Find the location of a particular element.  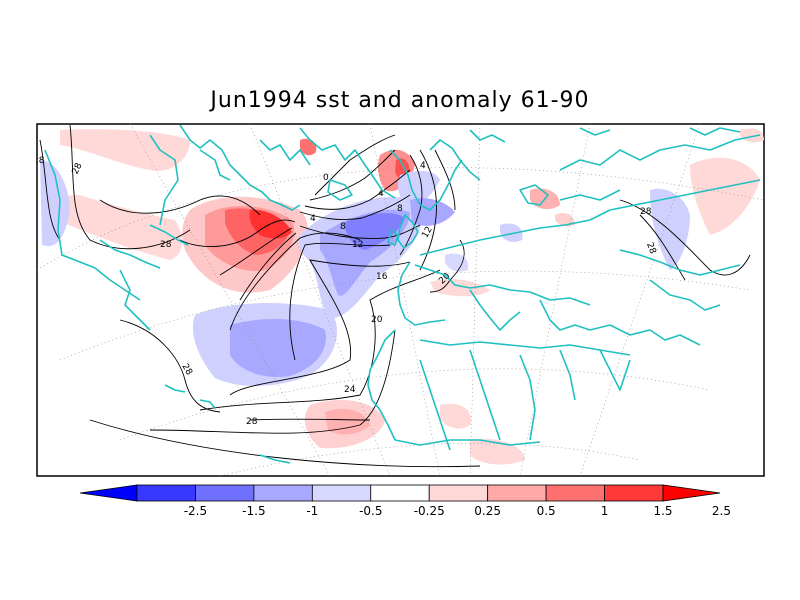

colorbar-tick-label: -1 is located at coordinates (312, 511).